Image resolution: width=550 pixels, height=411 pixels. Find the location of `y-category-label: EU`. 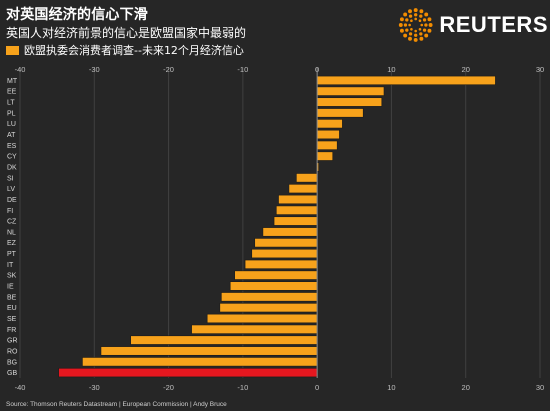

y-category-label: EU is located at coordinates (12, 308).